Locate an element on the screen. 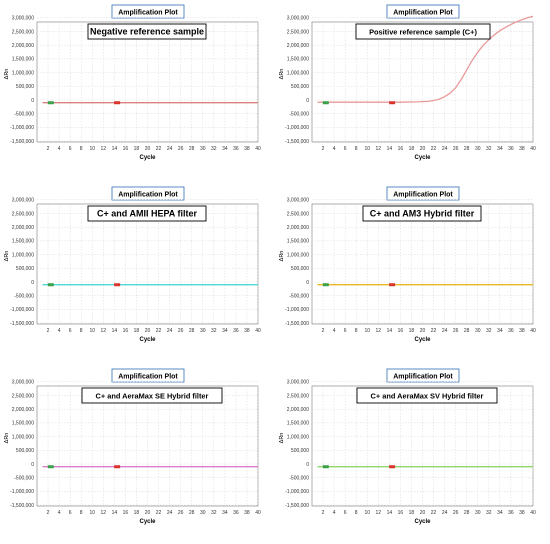 This screenshot has width=550, height=544. annotation-label: Positive reference sample (C+) is located at coordinates (423, 32).